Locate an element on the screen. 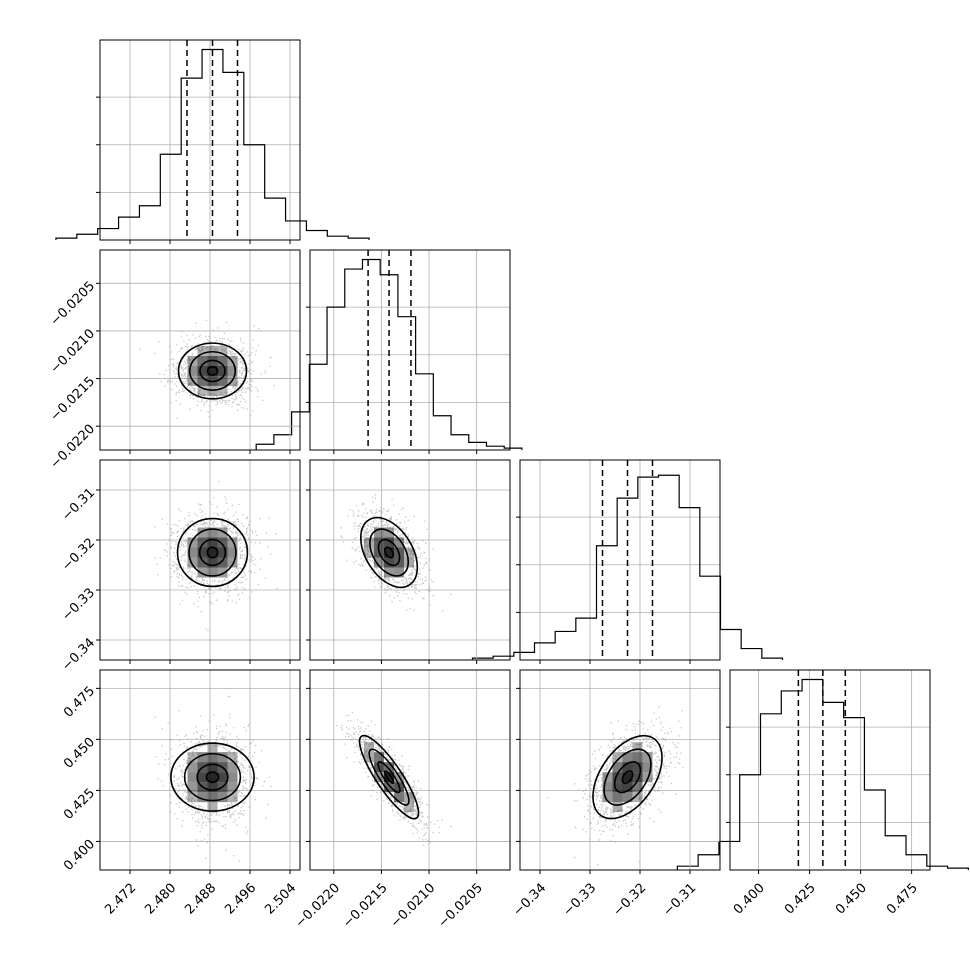 The width and height of the screenshot is (970, 970). x-tick-label: 2.496 is located at coordinates (240, 899).